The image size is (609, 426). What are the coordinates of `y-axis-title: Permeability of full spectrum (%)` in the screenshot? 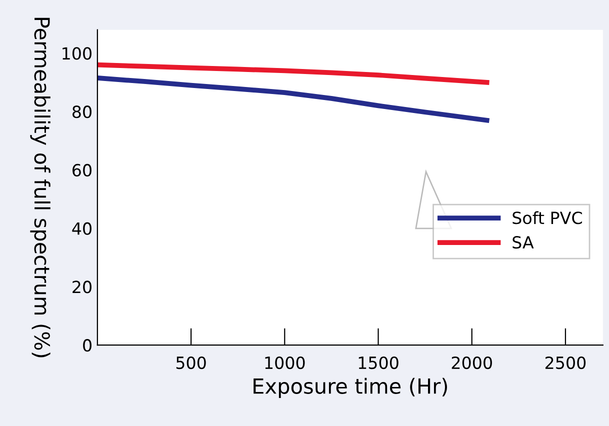 It's located at (40, 188).